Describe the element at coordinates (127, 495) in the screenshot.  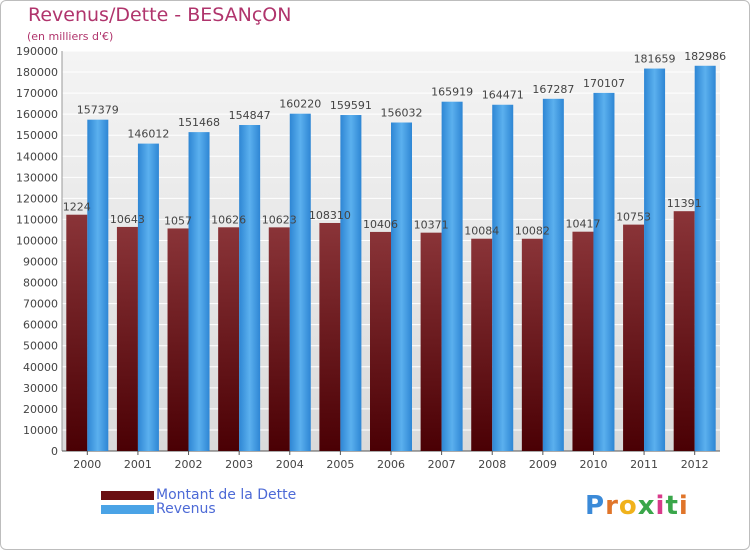
I see `legend-swatch-debt` at that location.